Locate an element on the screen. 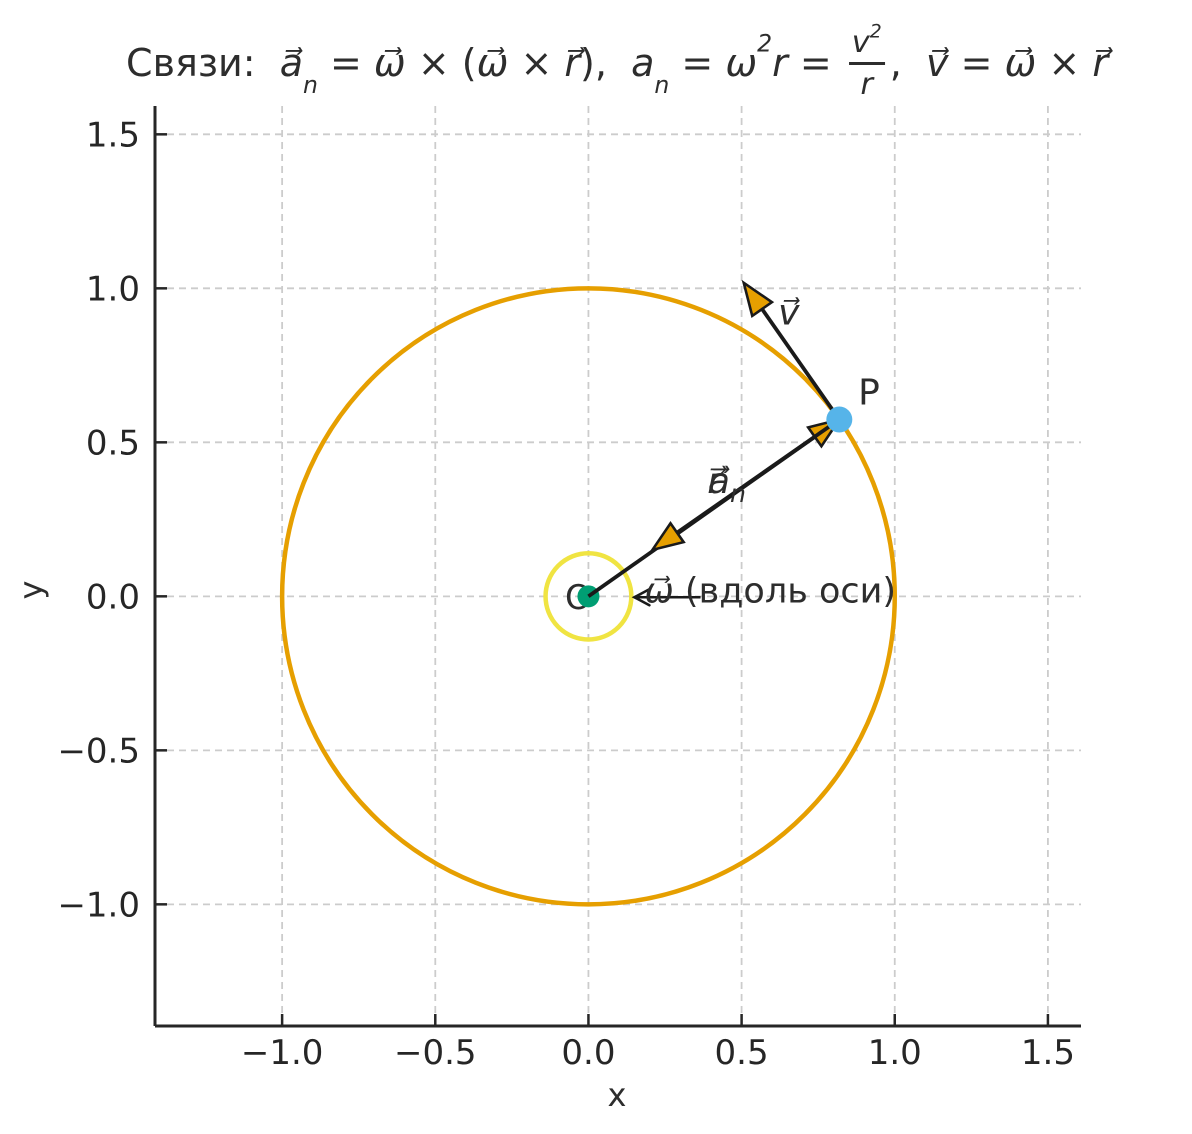  y-axis-label: y is located at coordinates (31, 590).